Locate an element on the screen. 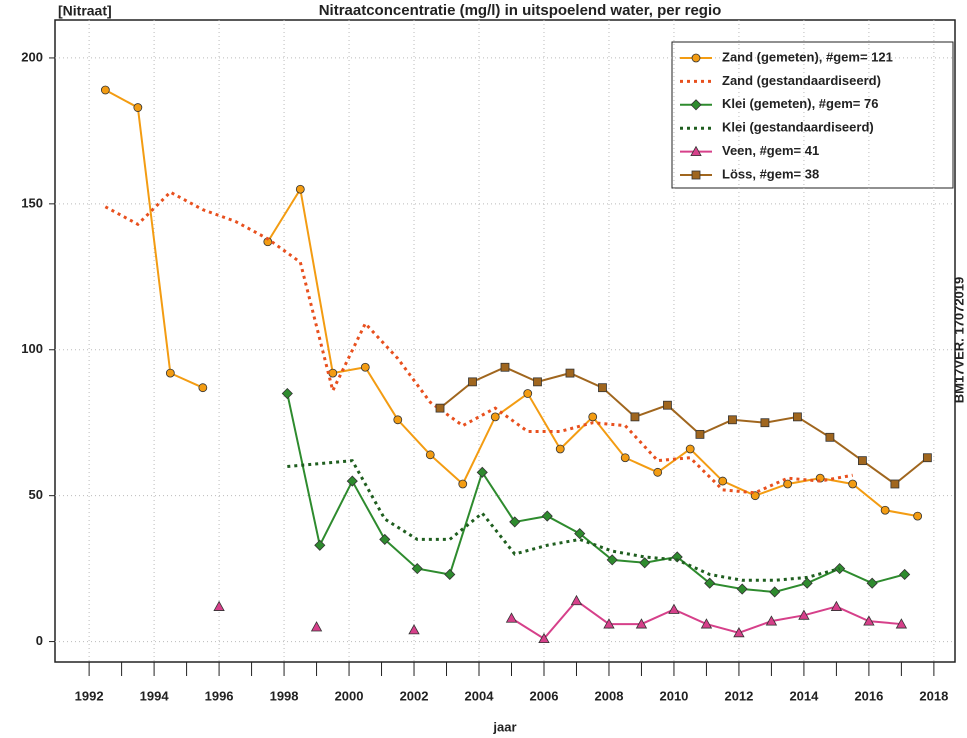  legend-label: Klei (gemeten), #gem= 76 is located at coordinates (800, 103).